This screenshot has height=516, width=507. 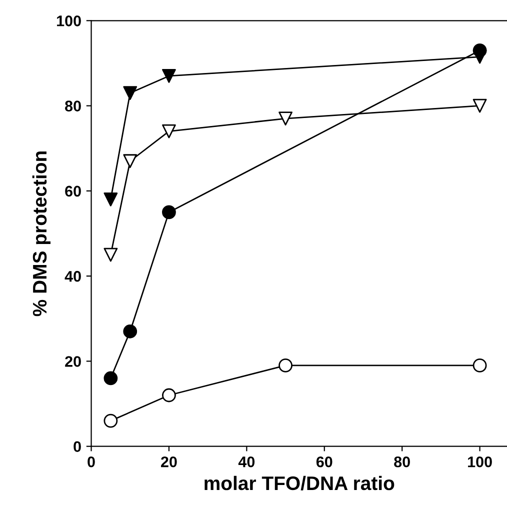 I want to click on y-tick-label: 0, so click(x=77, y=446).